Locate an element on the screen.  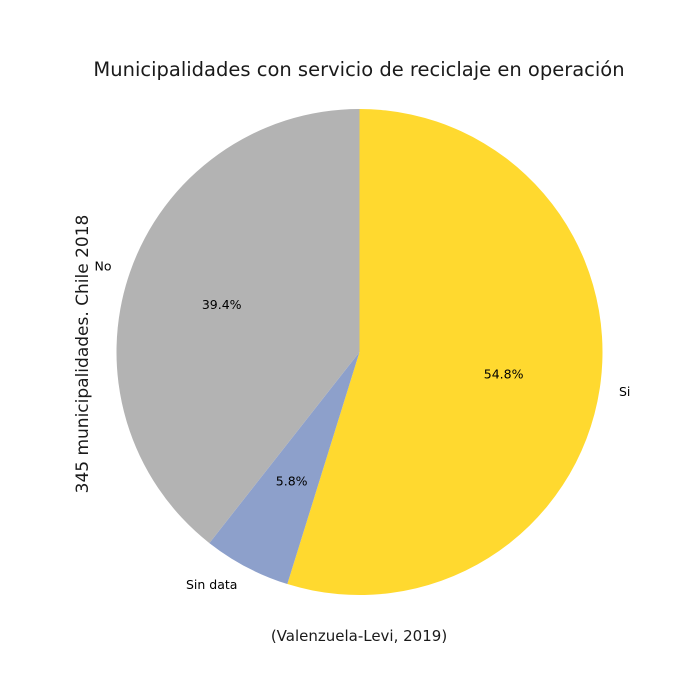
percent-label-sin-data: 5.8% is located at coordinates (292, 481).